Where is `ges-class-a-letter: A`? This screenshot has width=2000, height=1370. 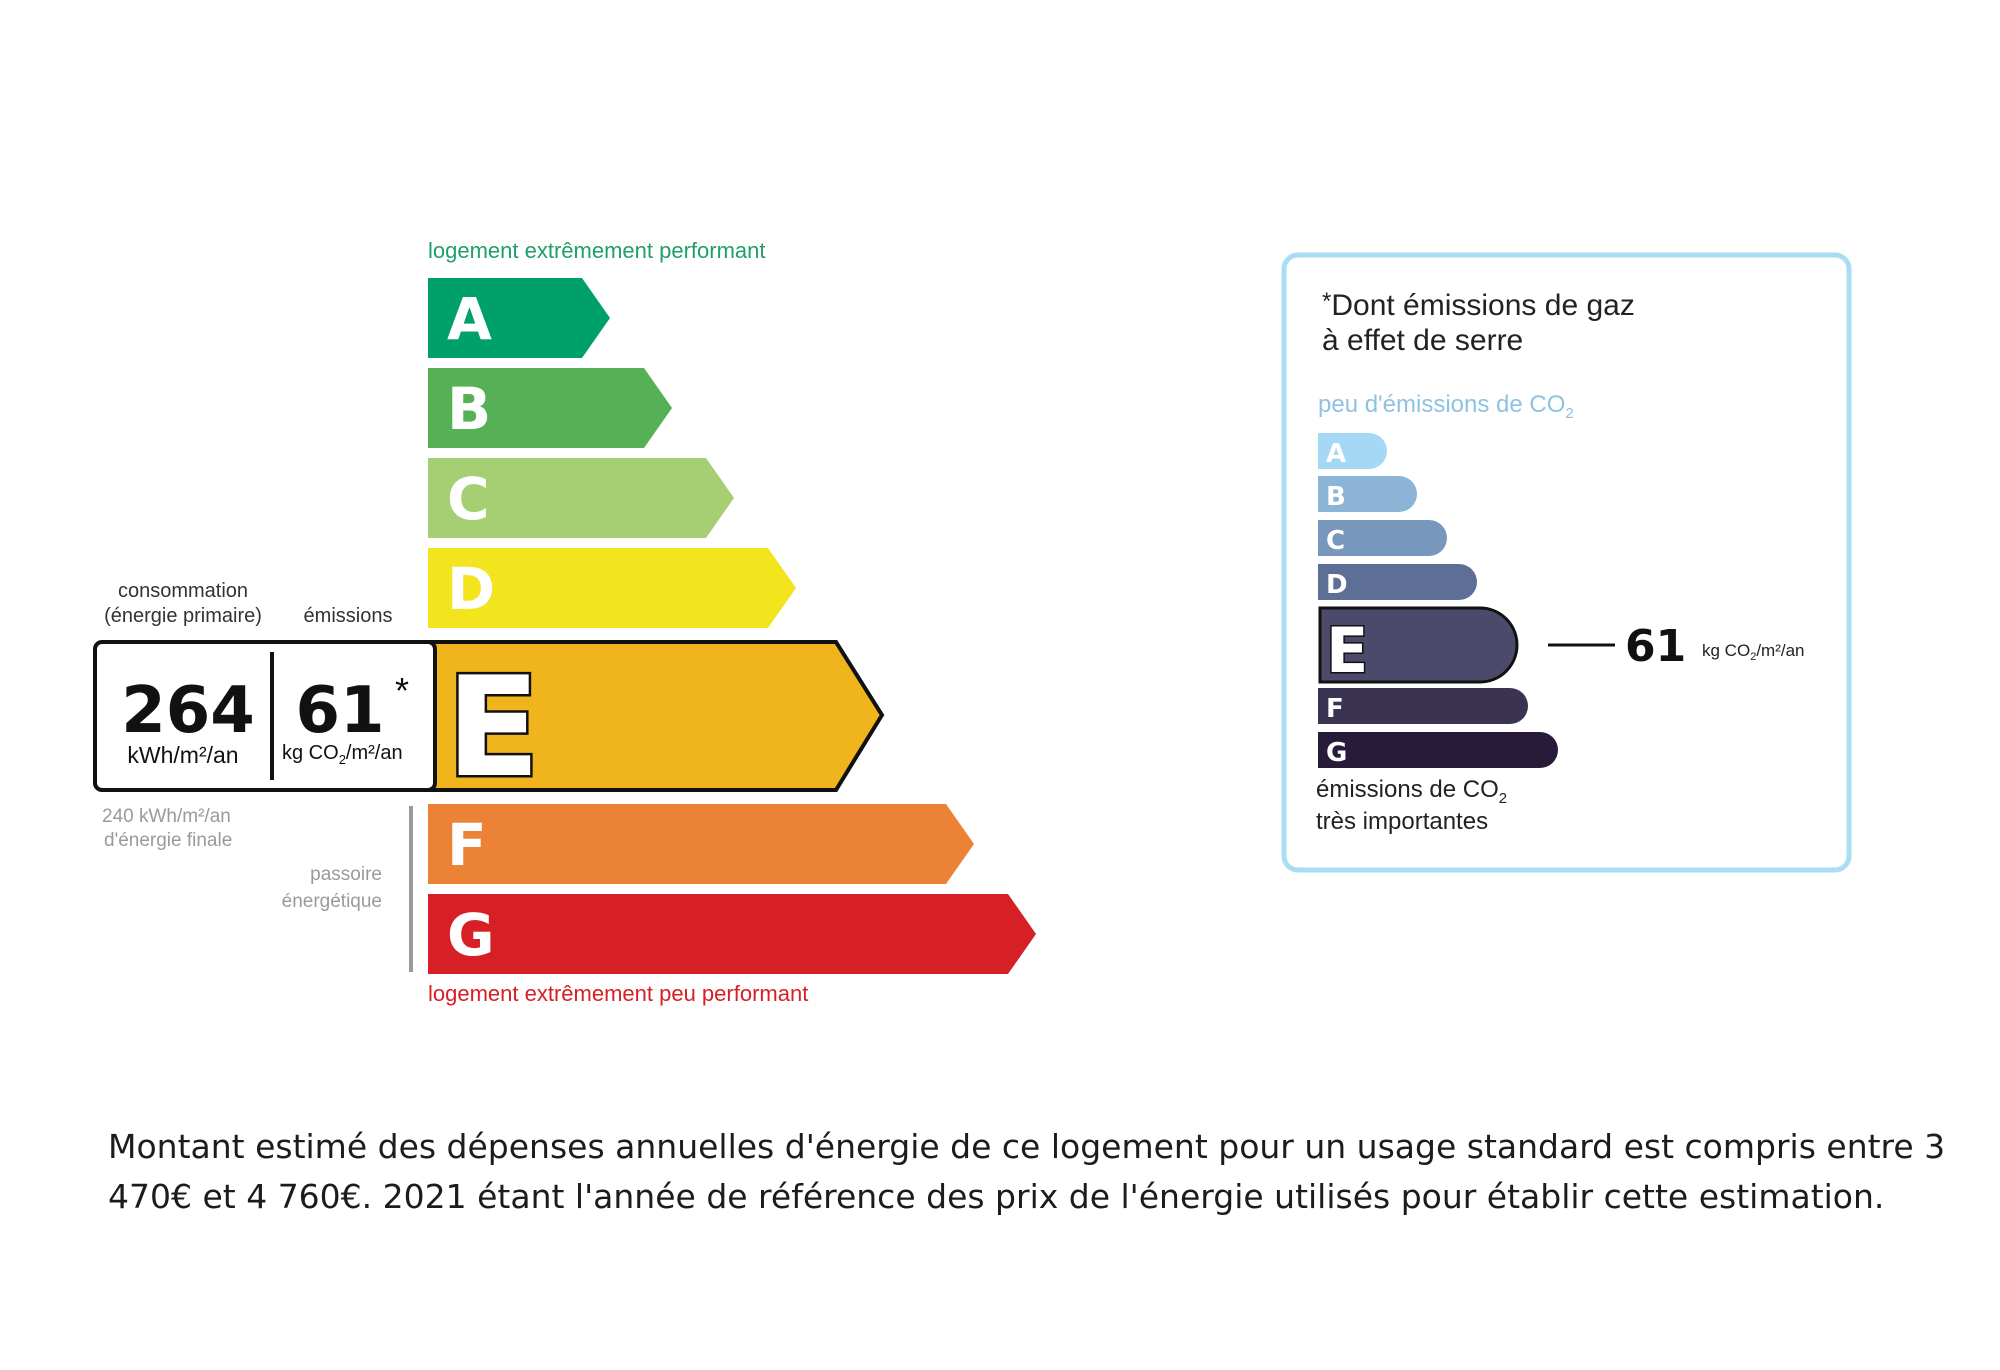
ges-class-a-letter: A is located at coordinates (1336, 454).